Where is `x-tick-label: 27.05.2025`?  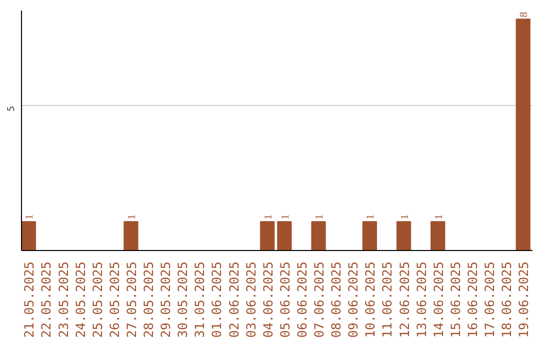
x-tick-label: 27.05.2025 is located at coordinates (131, 299).